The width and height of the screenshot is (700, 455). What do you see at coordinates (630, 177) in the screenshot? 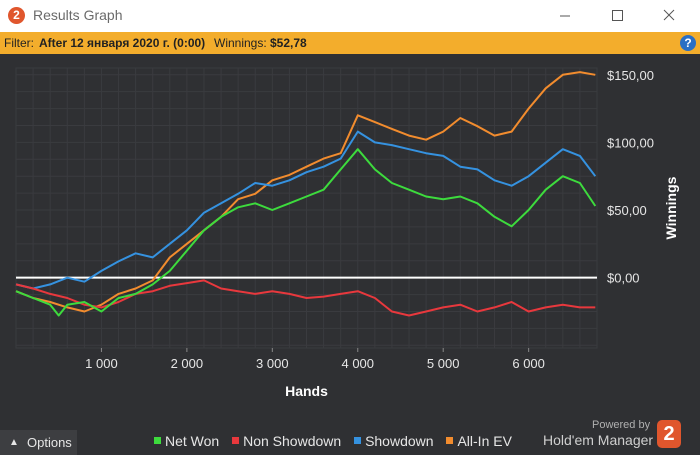
I see `y-axis-ticks: $0,00 $50,00 $100,00 $150,00` at bounding box center [630, 177].